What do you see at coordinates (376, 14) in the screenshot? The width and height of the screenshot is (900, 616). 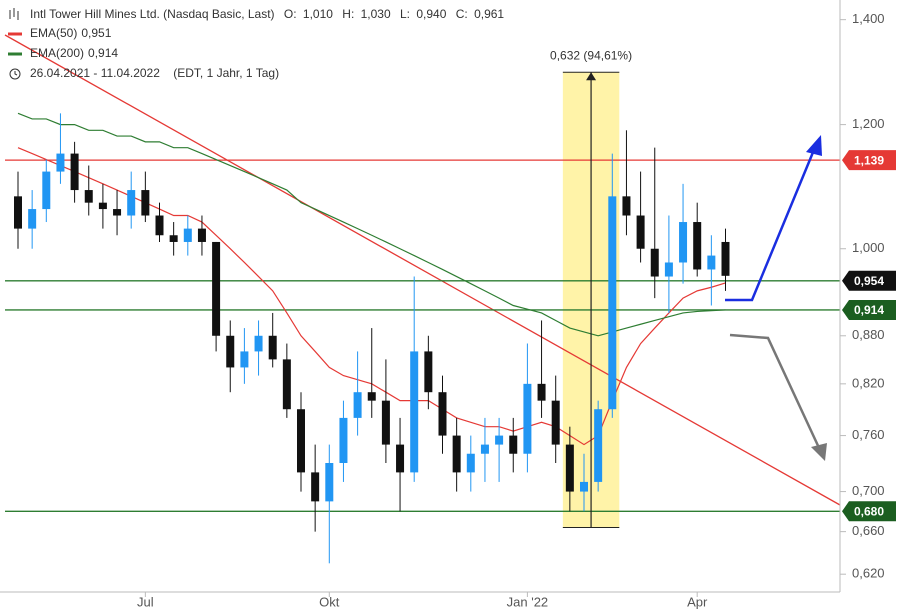 I see `ohlc-value: 1,030` at bounding box center [376, 14].